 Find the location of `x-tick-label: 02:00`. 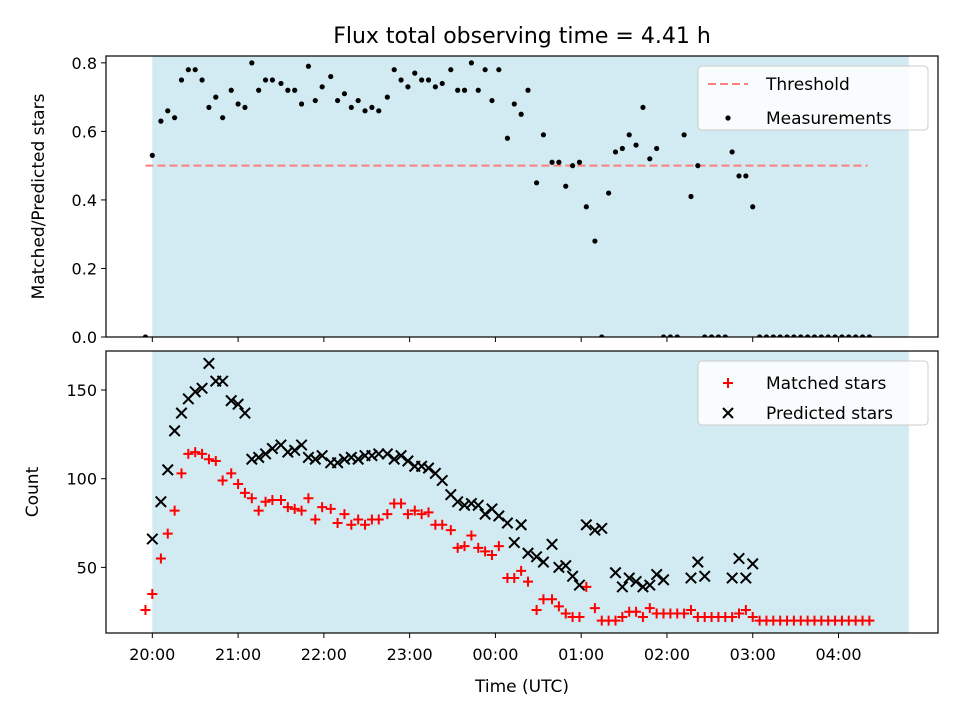

x-tick-label: 02:00 is located at coordinates (667, 654).